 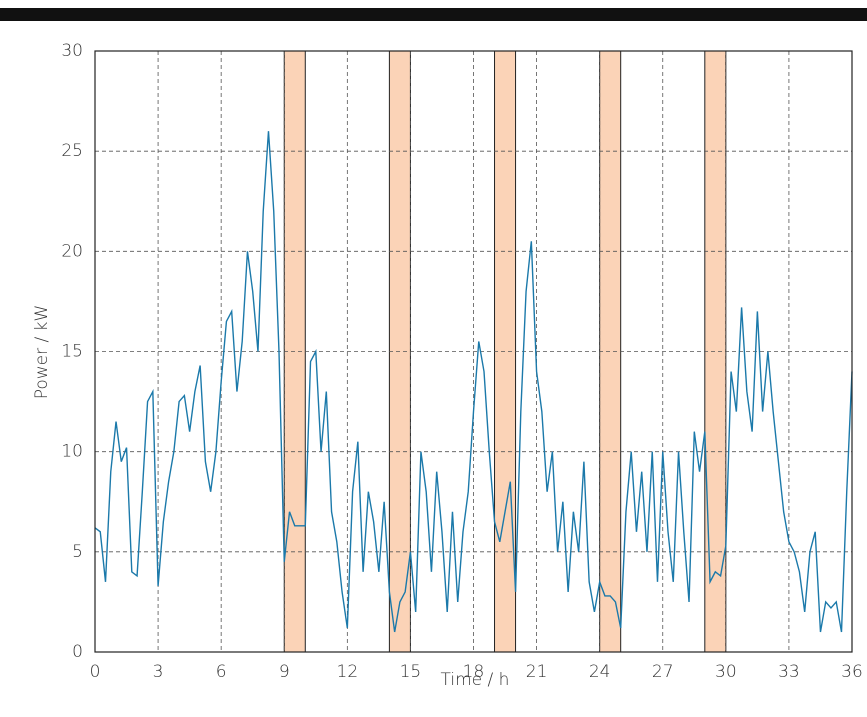 I want to click on x-tick-label: 6, so click(x=221, y=672).